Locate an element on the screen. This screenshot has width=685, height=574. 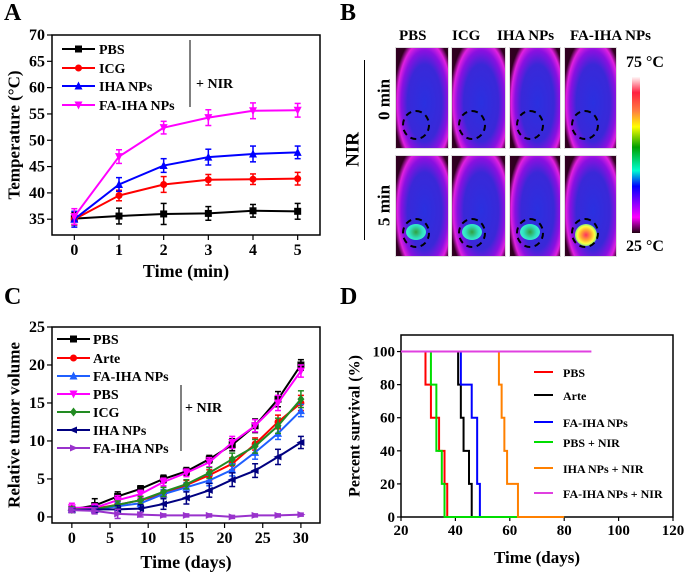
series-iha-nps-nir is located at coordinates (483, 434).